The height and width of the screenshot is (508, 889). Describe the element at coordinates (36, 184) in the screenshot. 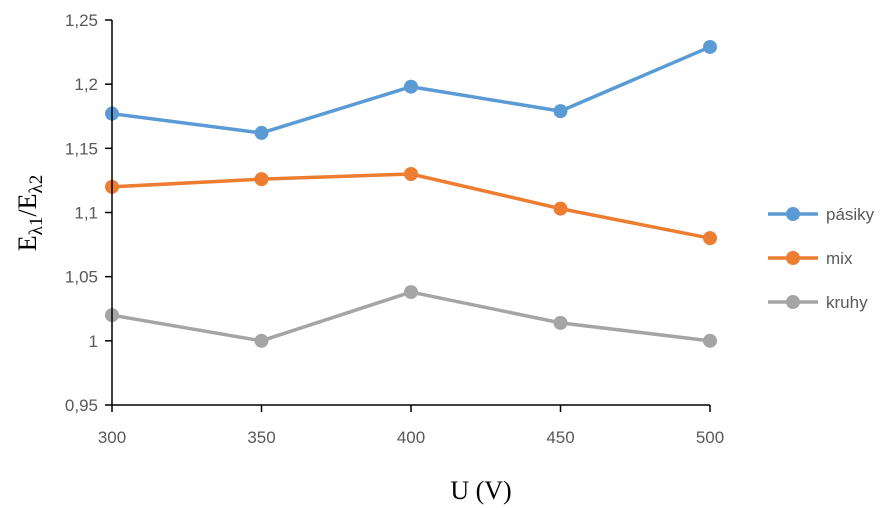

I see `y-axis-title-sub2: λ2` at that location.